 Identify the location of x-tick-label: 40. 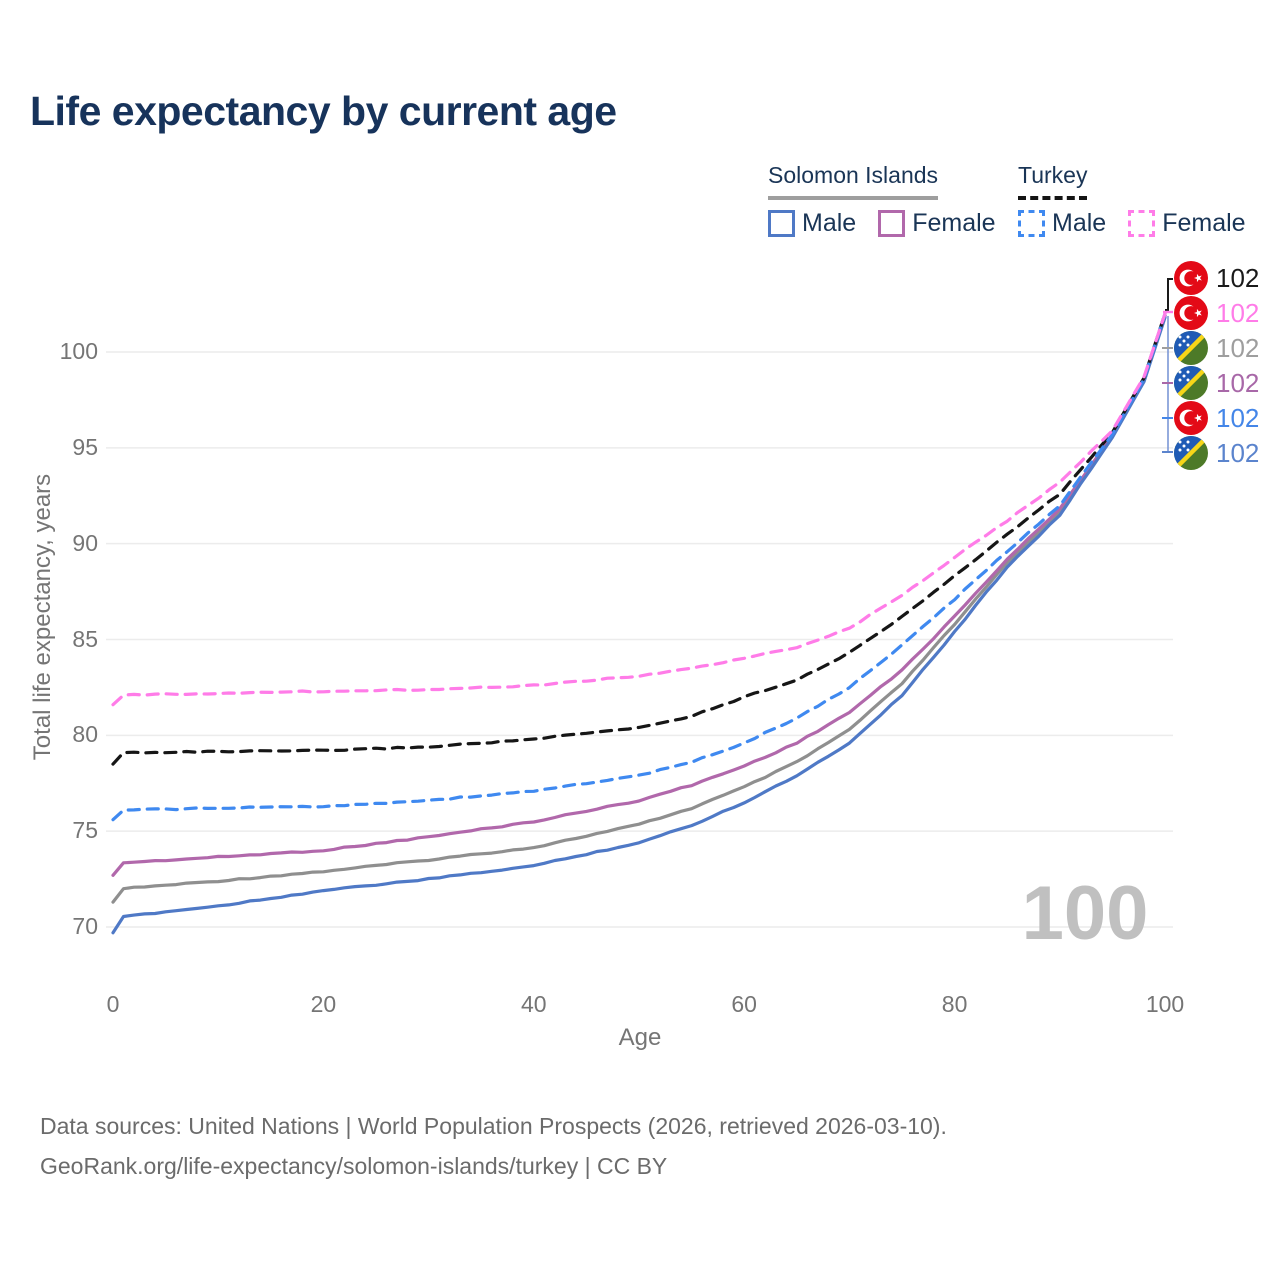
(534, 1004).